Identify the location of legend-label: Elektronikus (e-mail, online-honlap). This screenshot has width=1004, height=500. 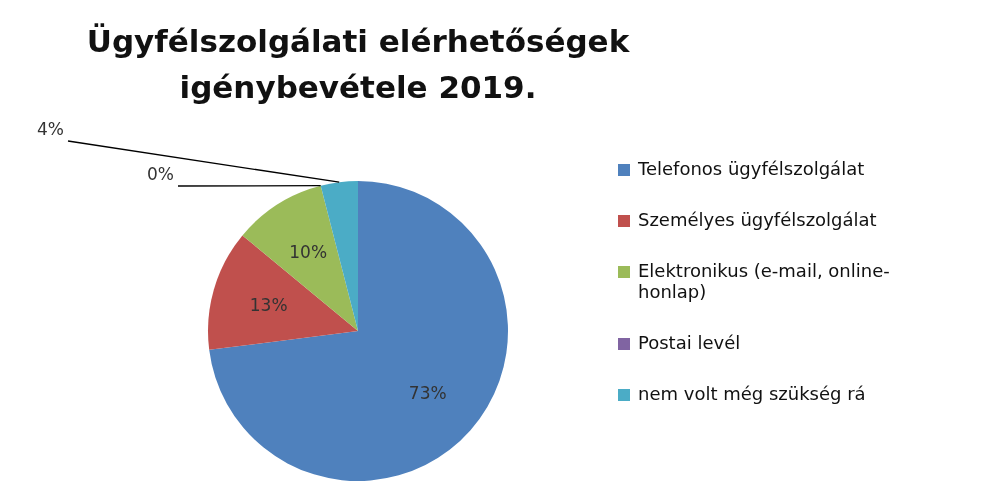
(764, 281).